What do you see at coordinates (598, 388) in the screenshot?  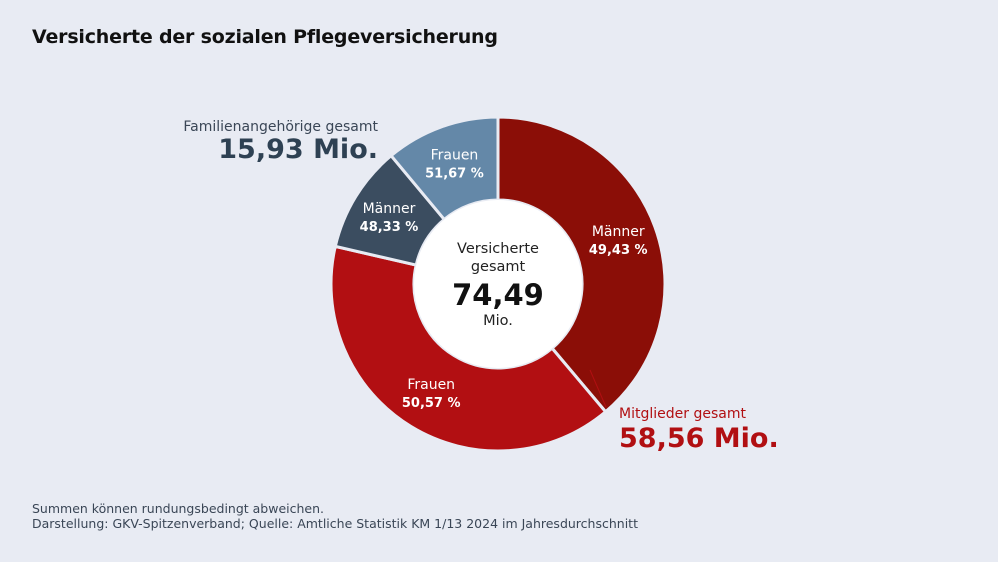 I see `members-leader-line` at bounding box center [598, 388].